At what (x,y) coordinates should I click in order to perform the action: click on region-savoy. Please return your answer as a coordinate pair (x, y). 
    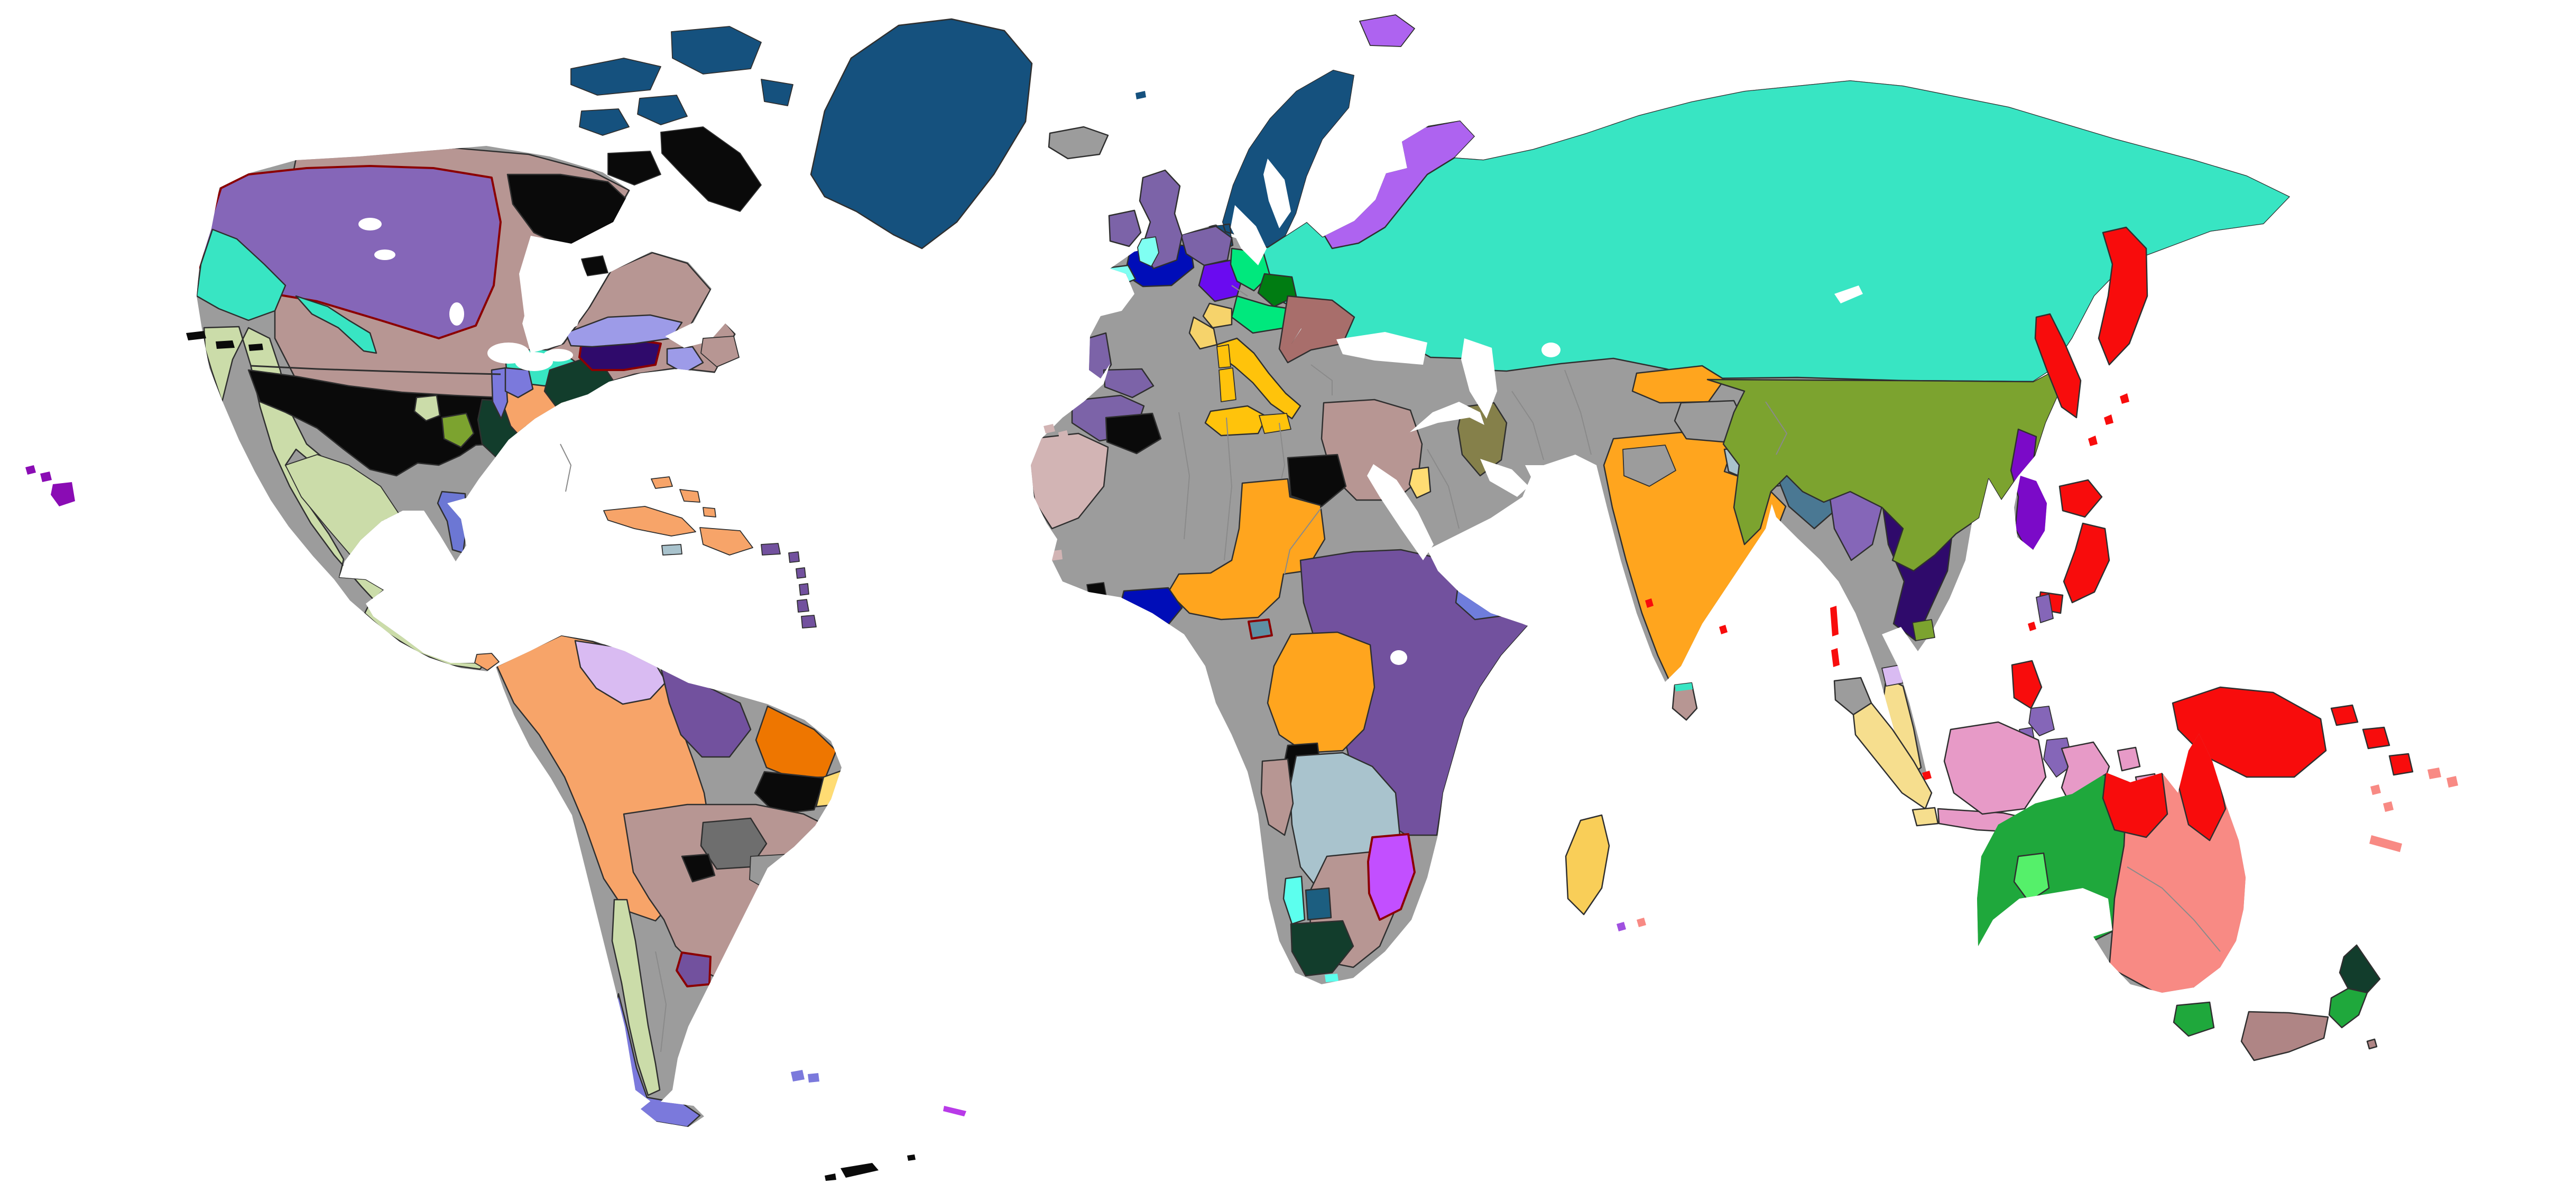
    Looking at the image, I should click on (1203, 333).